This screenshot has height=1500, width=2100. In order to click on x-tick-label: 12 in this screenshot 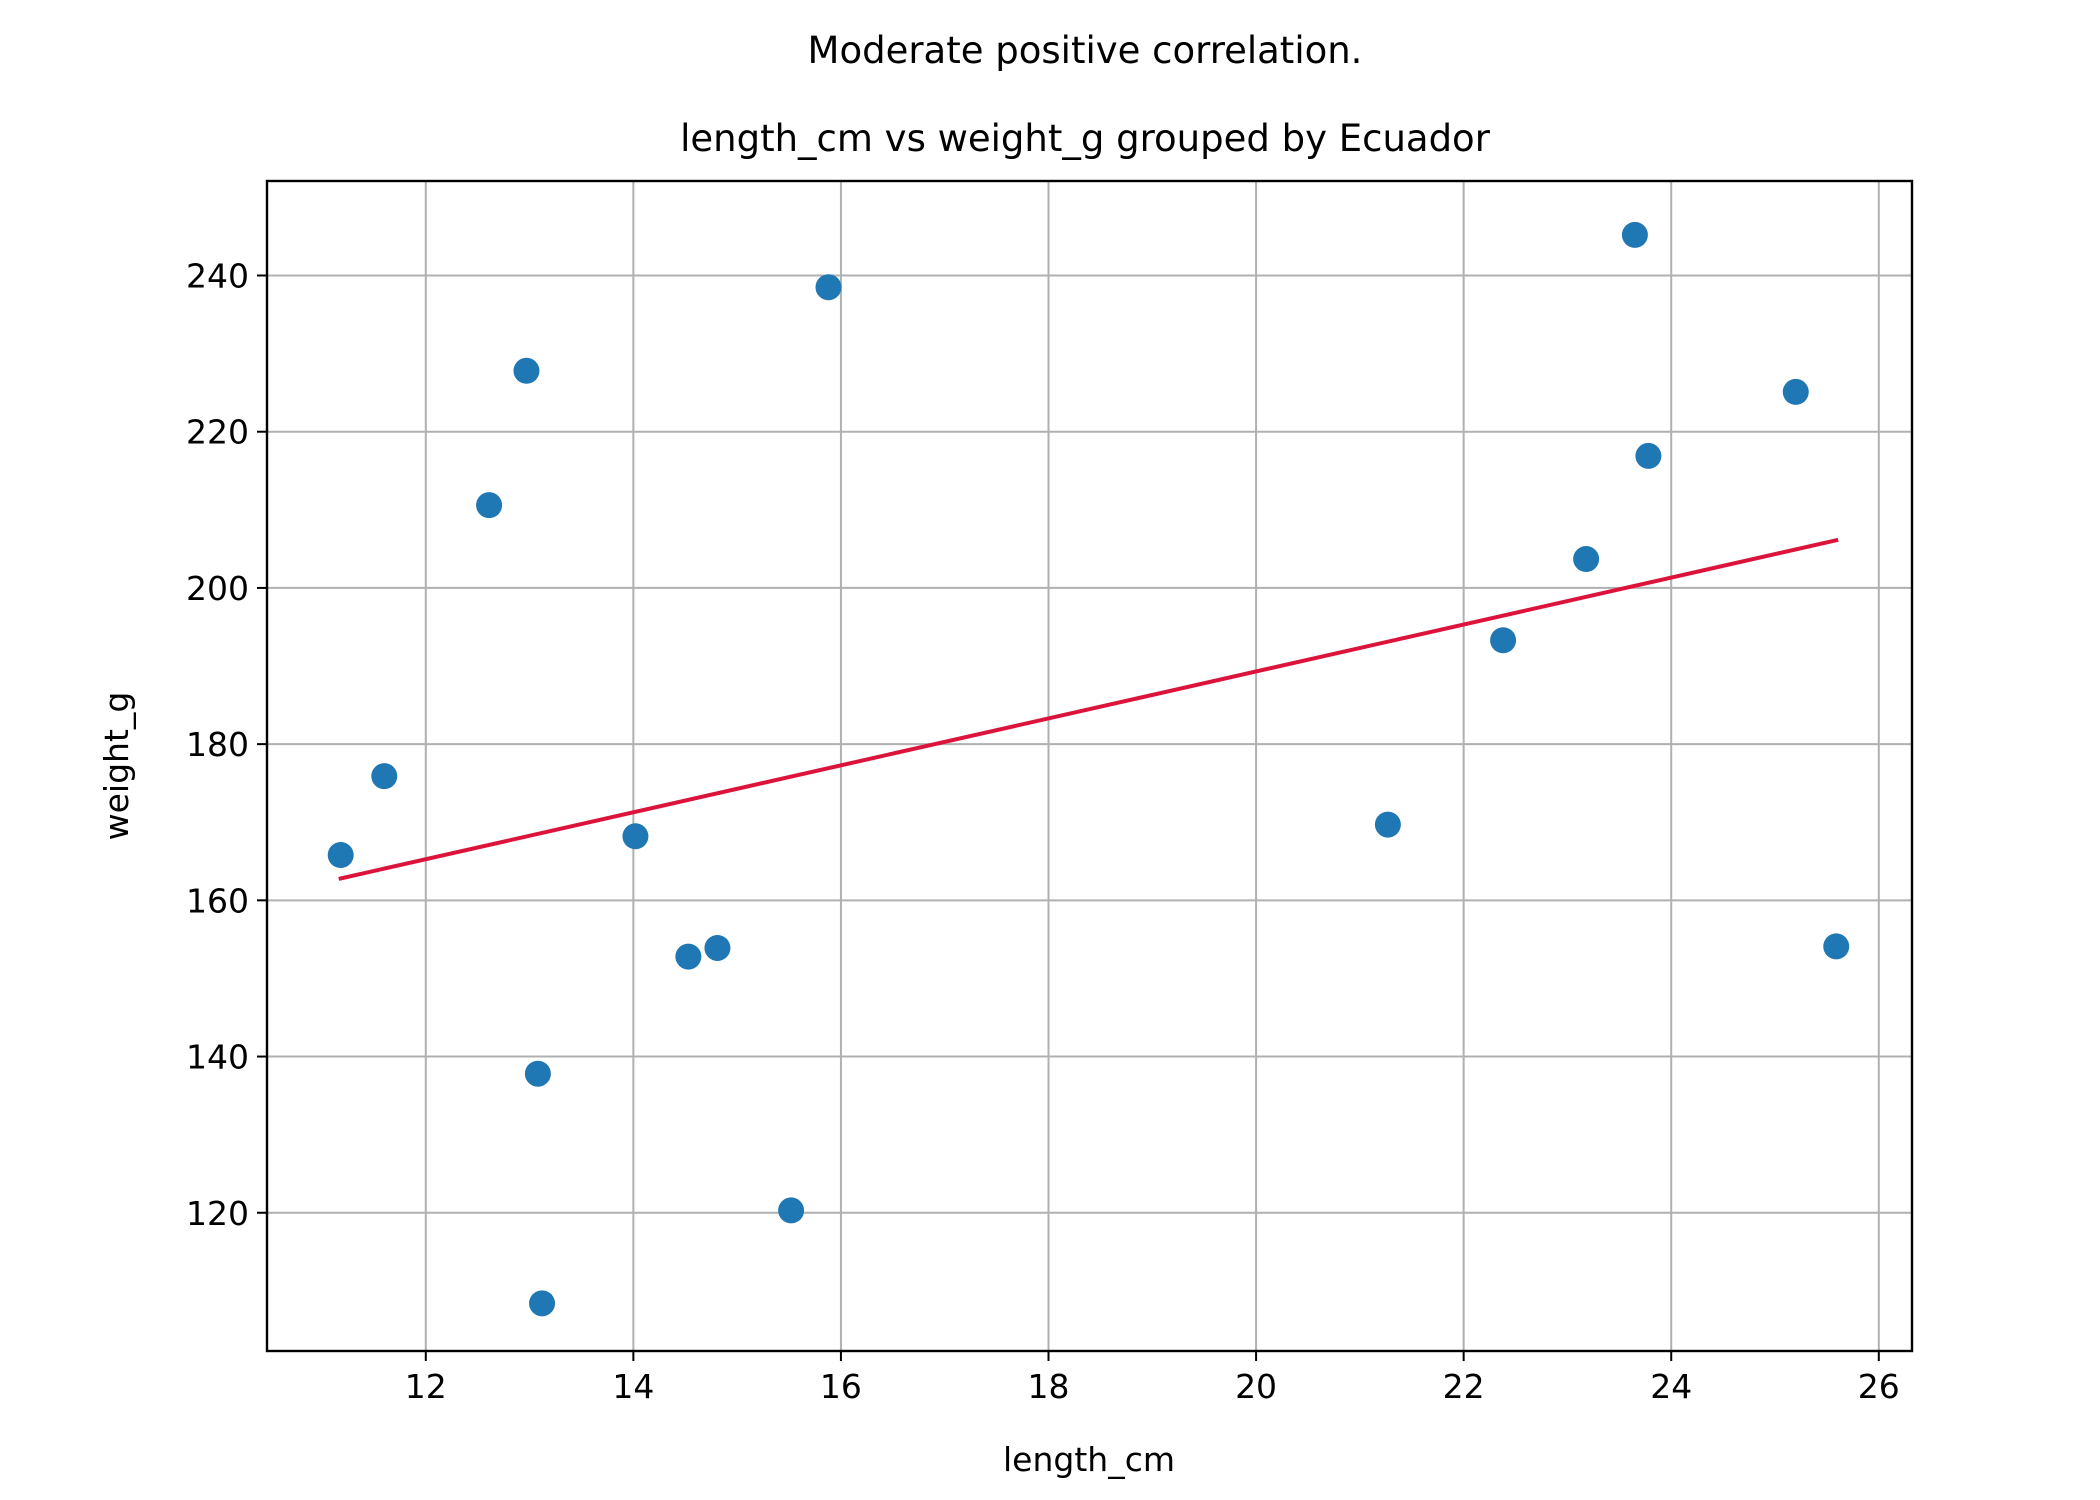, I will do `click(426, 1386)`.